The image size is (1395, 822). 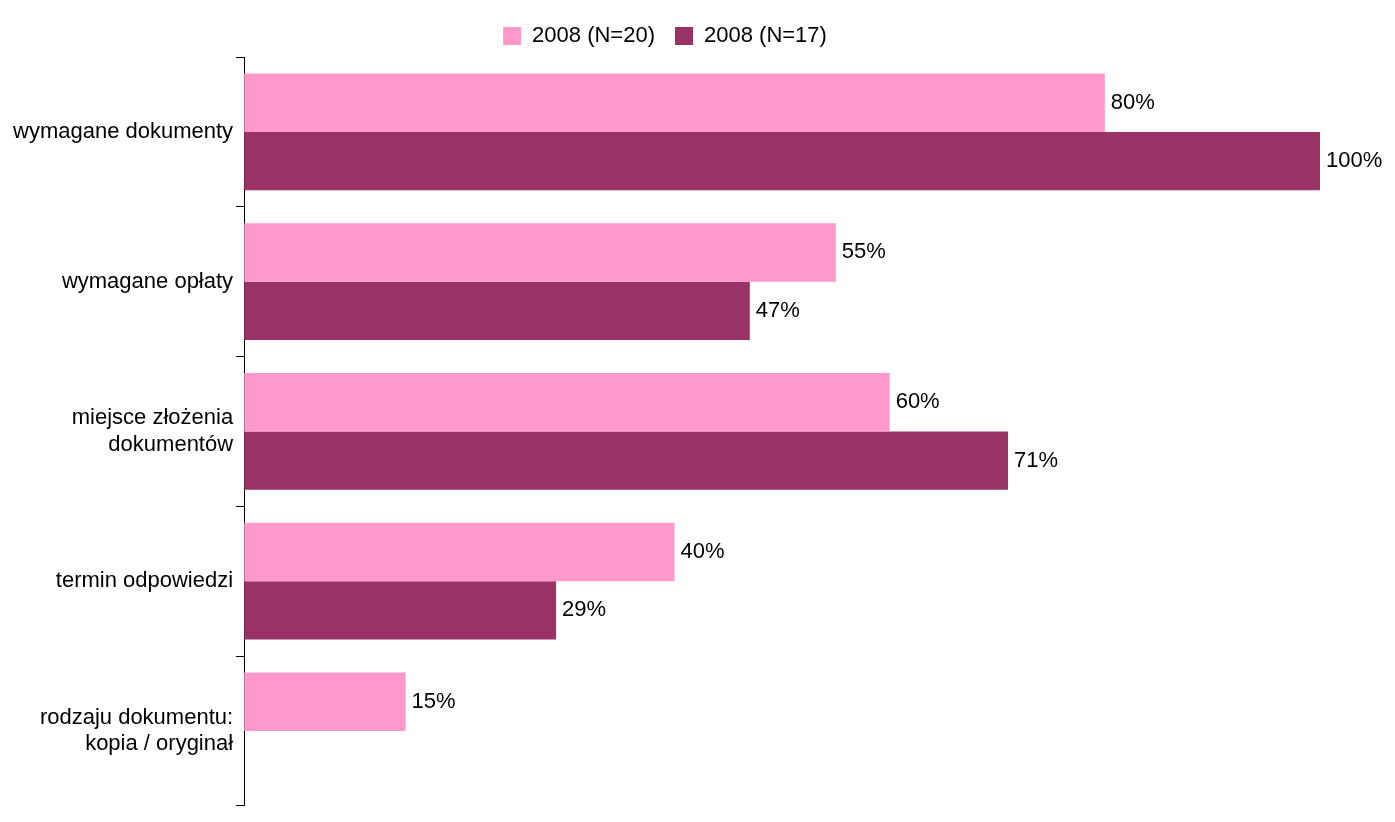 What do you see at coordinates (594, 35) in the screenshot?
I see `legend-label: 2008 (N=20)` at bounding box center [594, 35].